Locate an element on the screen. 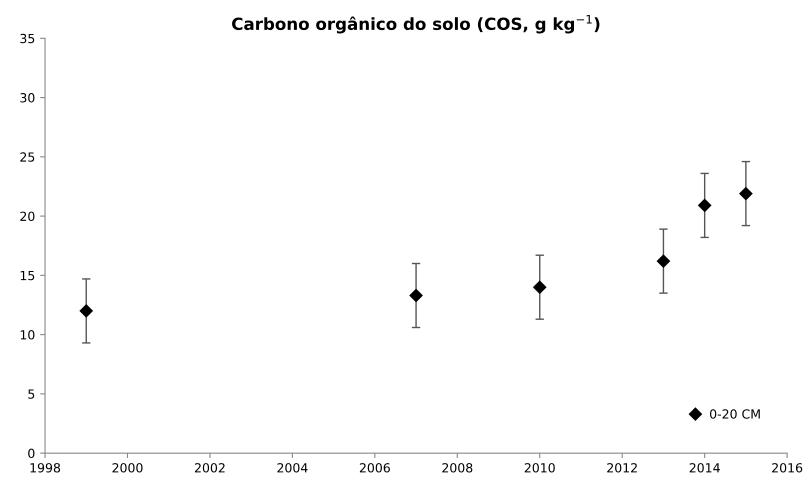 The image size is (804, 479). y-tick-label: 35 is located at coordinates (27, 39).